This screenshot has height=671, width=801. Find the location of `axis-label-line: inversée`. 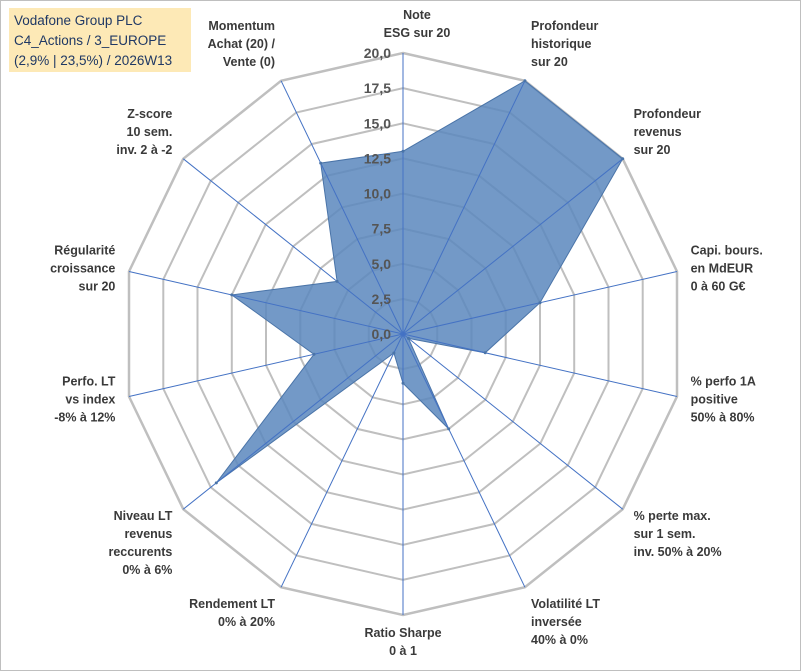

axis-label-line: inversée is located at coordinates (556, 622).